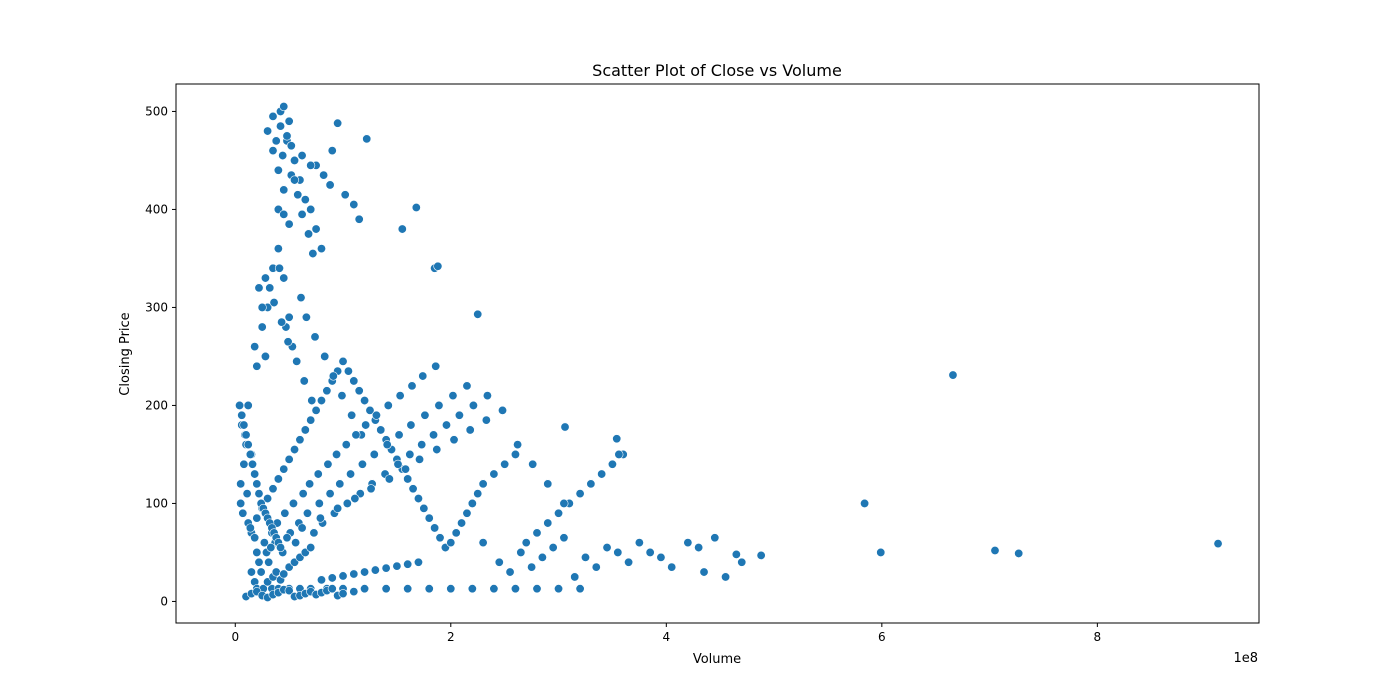 The height and width of the screenshot is (700, 1400). What do you see at coordinates (882, 637) in the screenshot?
I see `x-tick-label: 6` at bounding box center [882, 637].